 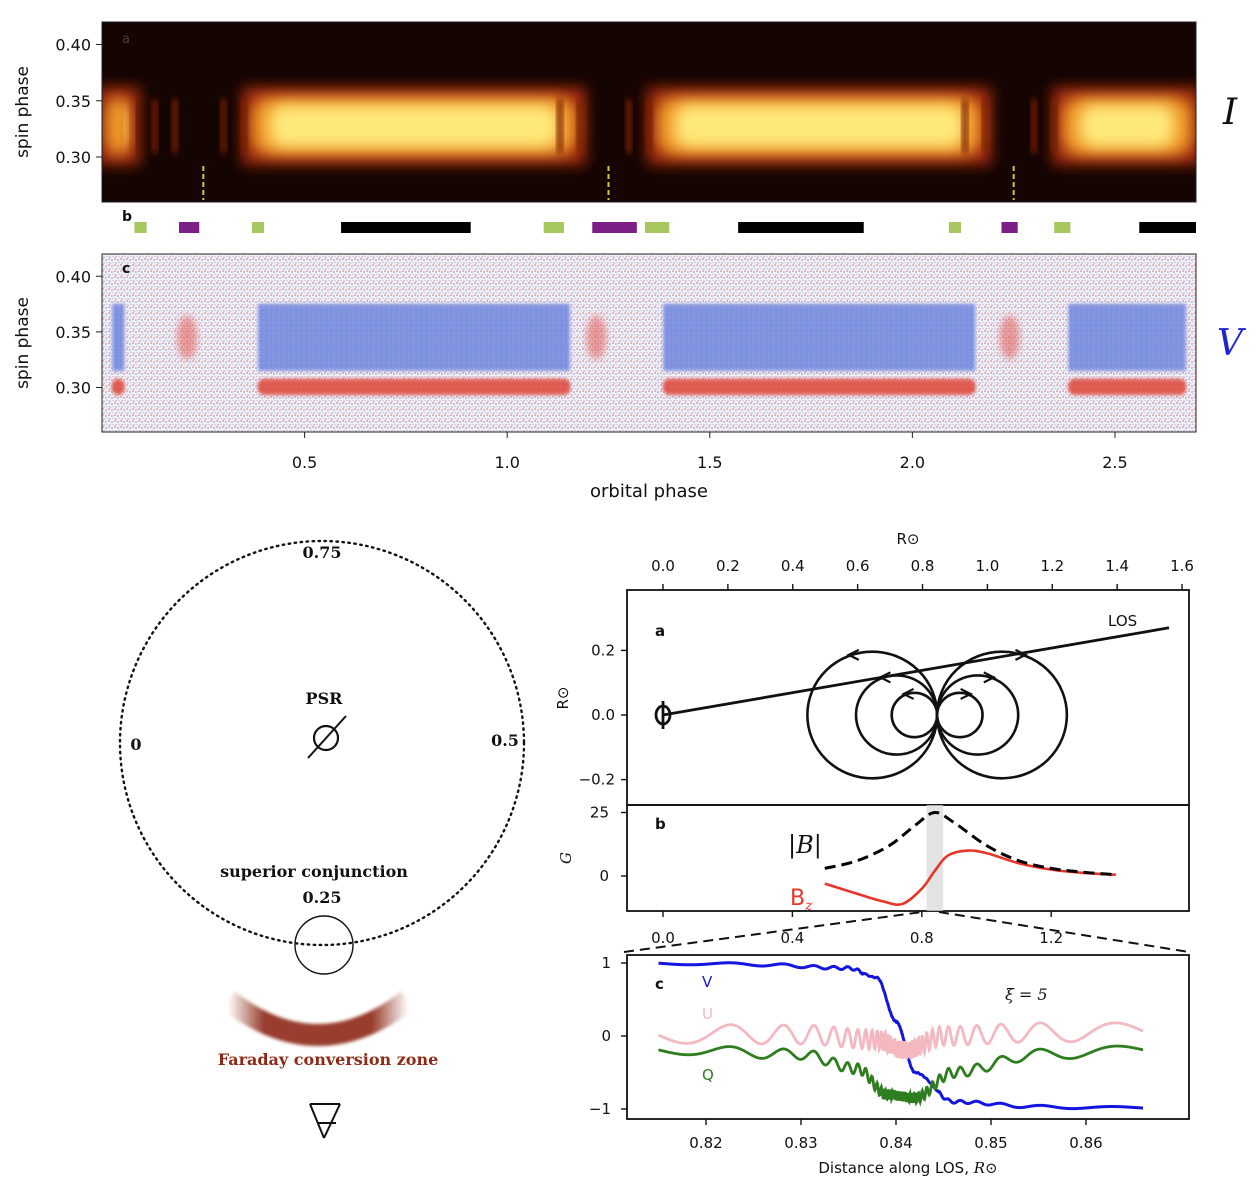 What do you see at coordinates (858, 566) in the screenshot?
I see `right-a-xtick-label: 0.6` at bounding box center [858, 566].